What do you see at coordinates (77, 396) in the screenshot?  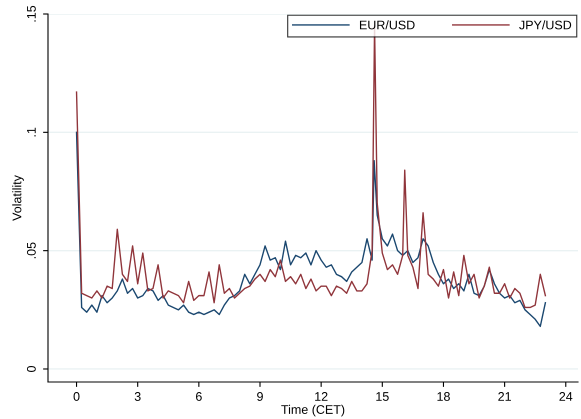 I see `x-tick-label: 0` at bounding box center [77, 396].